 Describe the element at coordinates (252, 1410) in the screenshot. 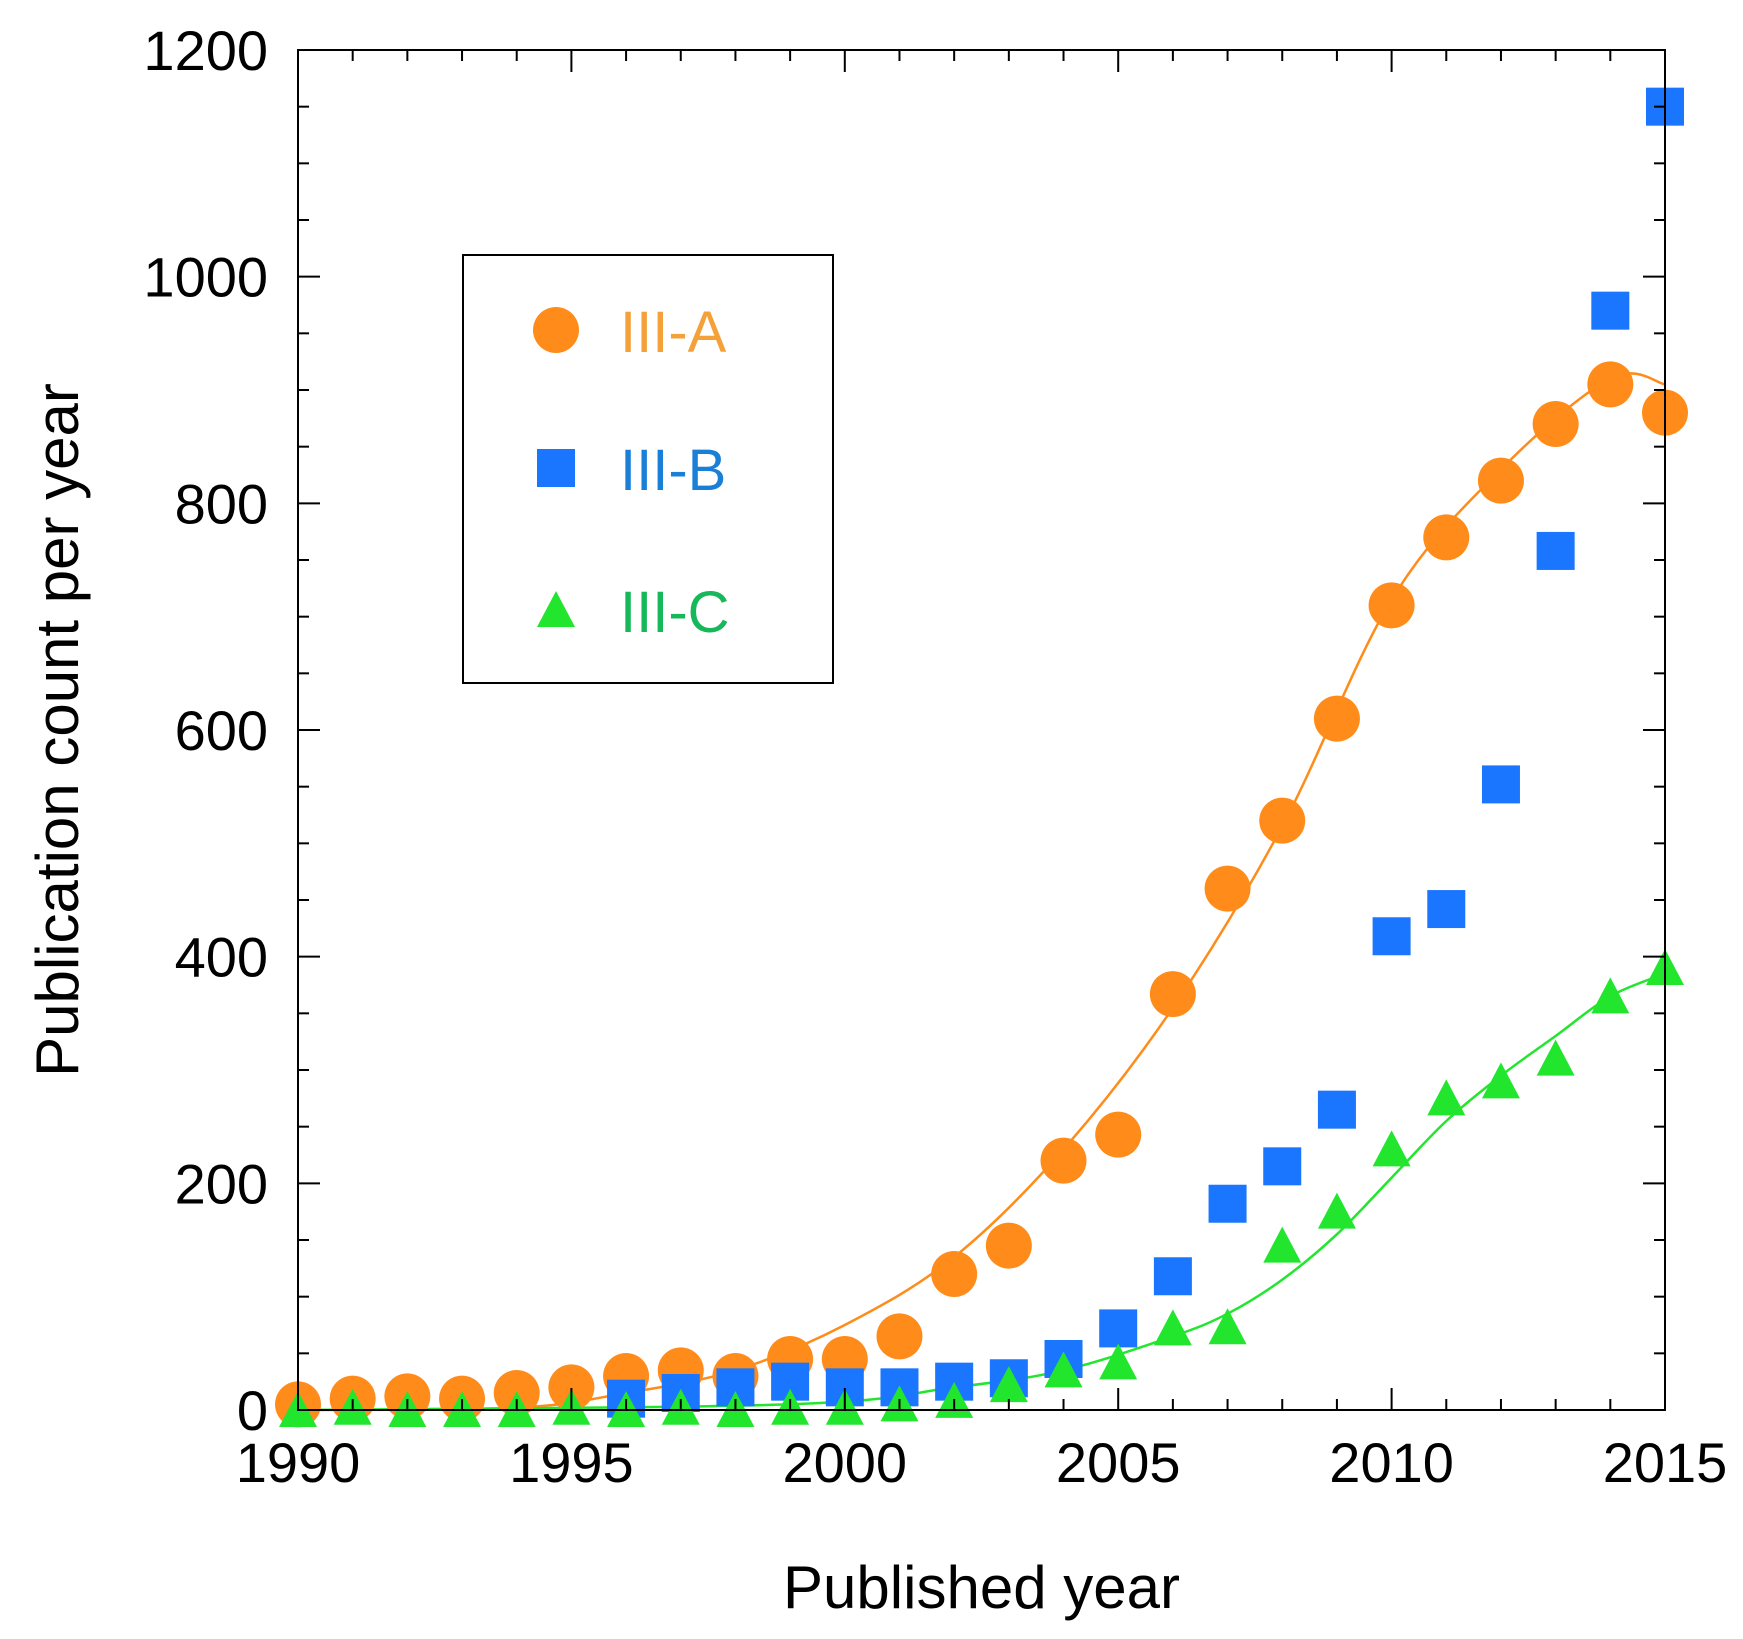

I see `y-tick-label: 0` at that location.